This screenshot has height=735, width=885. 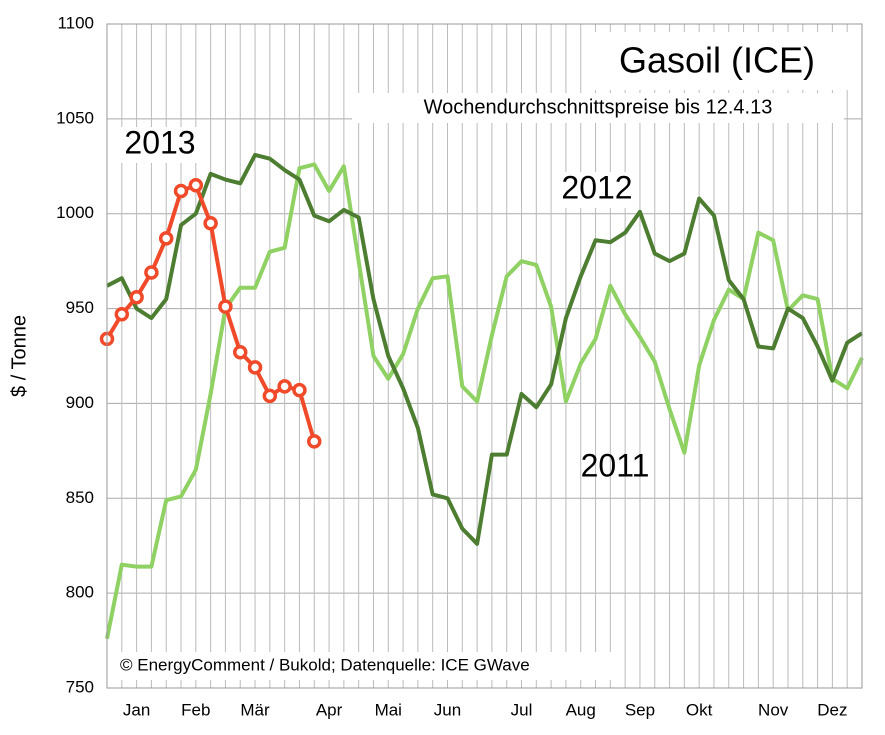 What do you see at coordinates (773, 709) in the screenshot?
I see `x-tick-label: Nov` at bounding box center [773, 709].